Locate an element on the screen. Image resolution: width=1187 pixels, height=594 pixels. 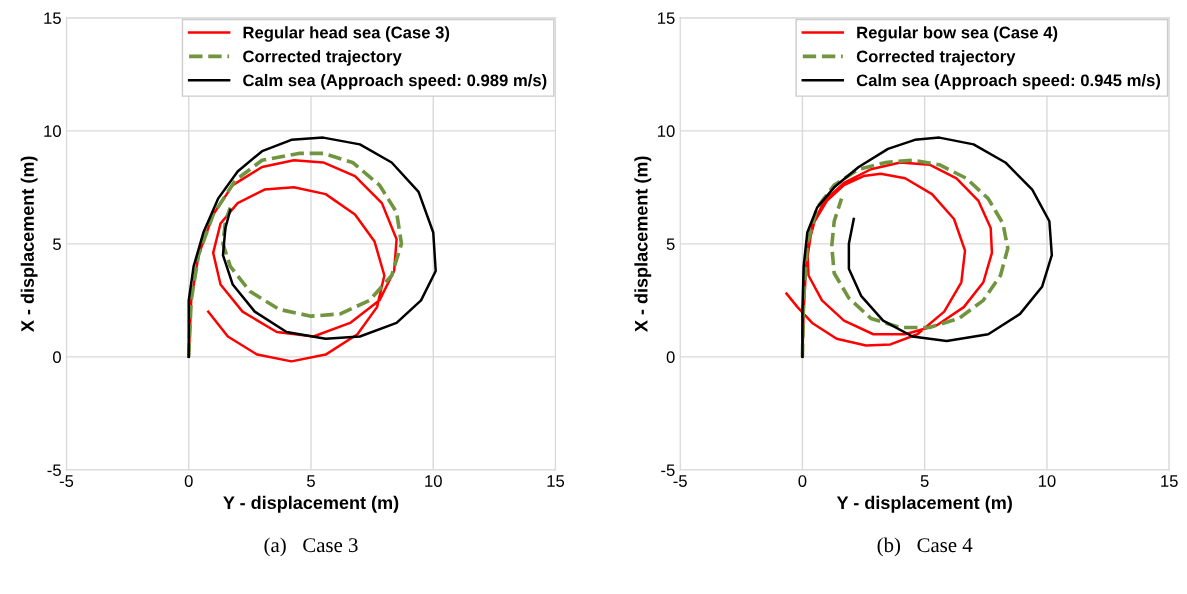
legend-label: Calm sea (Approach speed: 0.945 m/s) is located at coordinates (1008, 81).